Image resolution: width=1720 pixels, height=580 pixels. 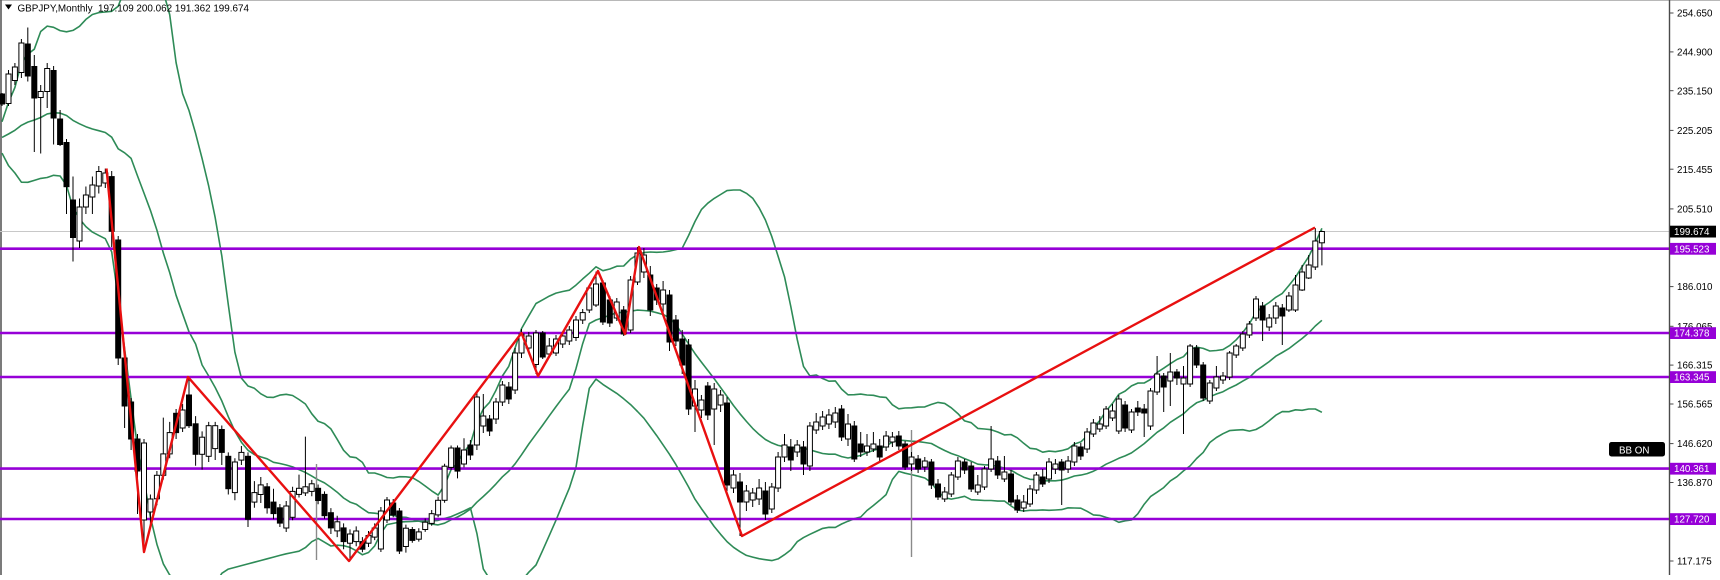 I want to click on svg-text: 140.361, so click(x=1691, y=469).